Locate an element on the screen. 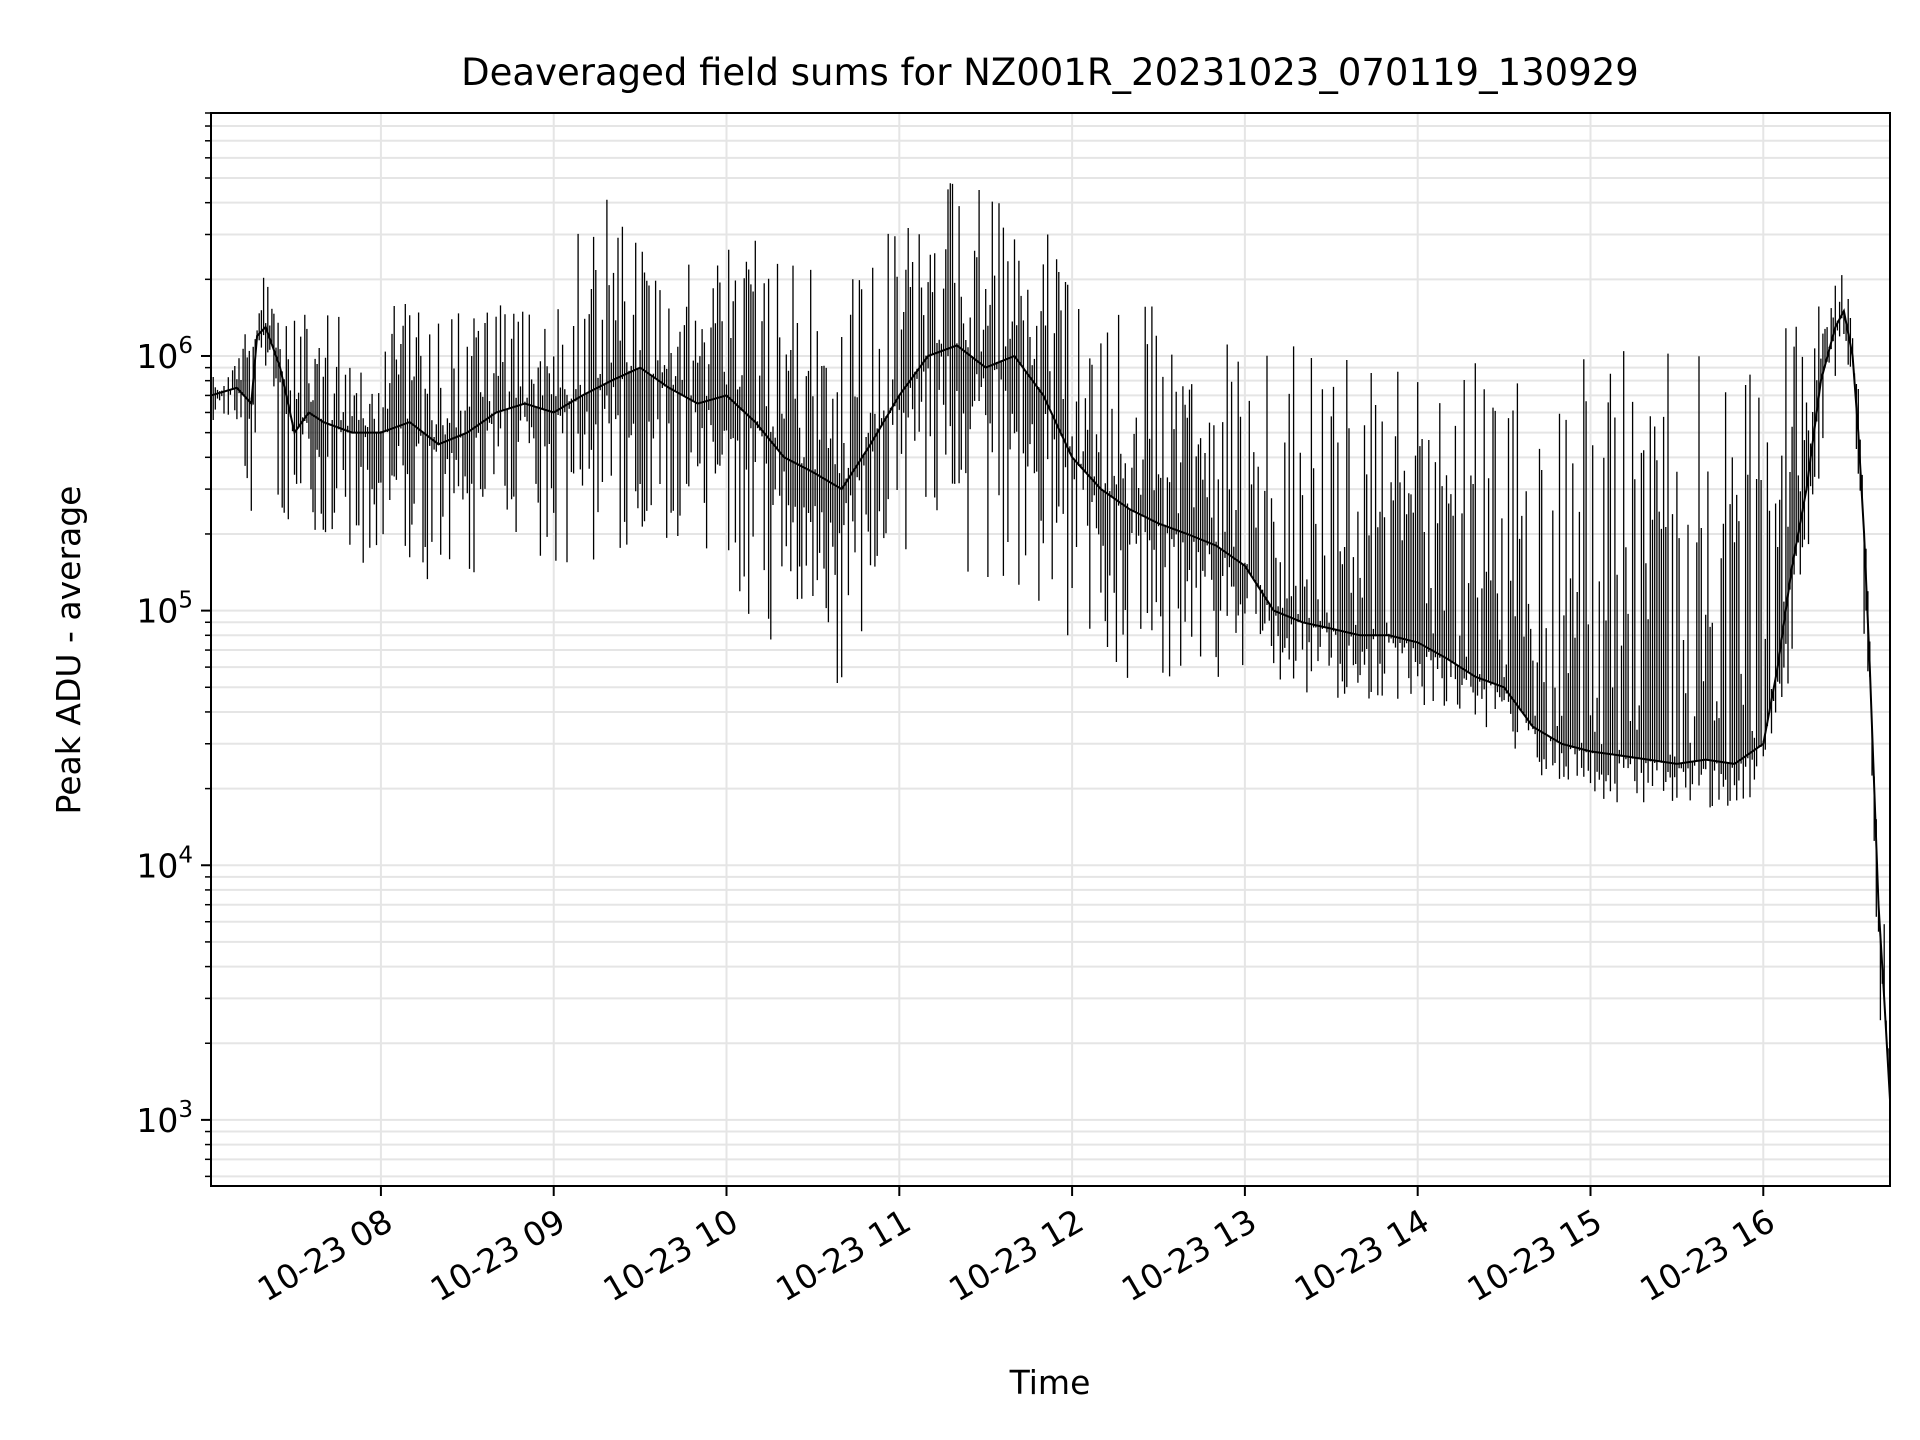  y-tick-exponent: 4 is located at coordinates (185, 855).